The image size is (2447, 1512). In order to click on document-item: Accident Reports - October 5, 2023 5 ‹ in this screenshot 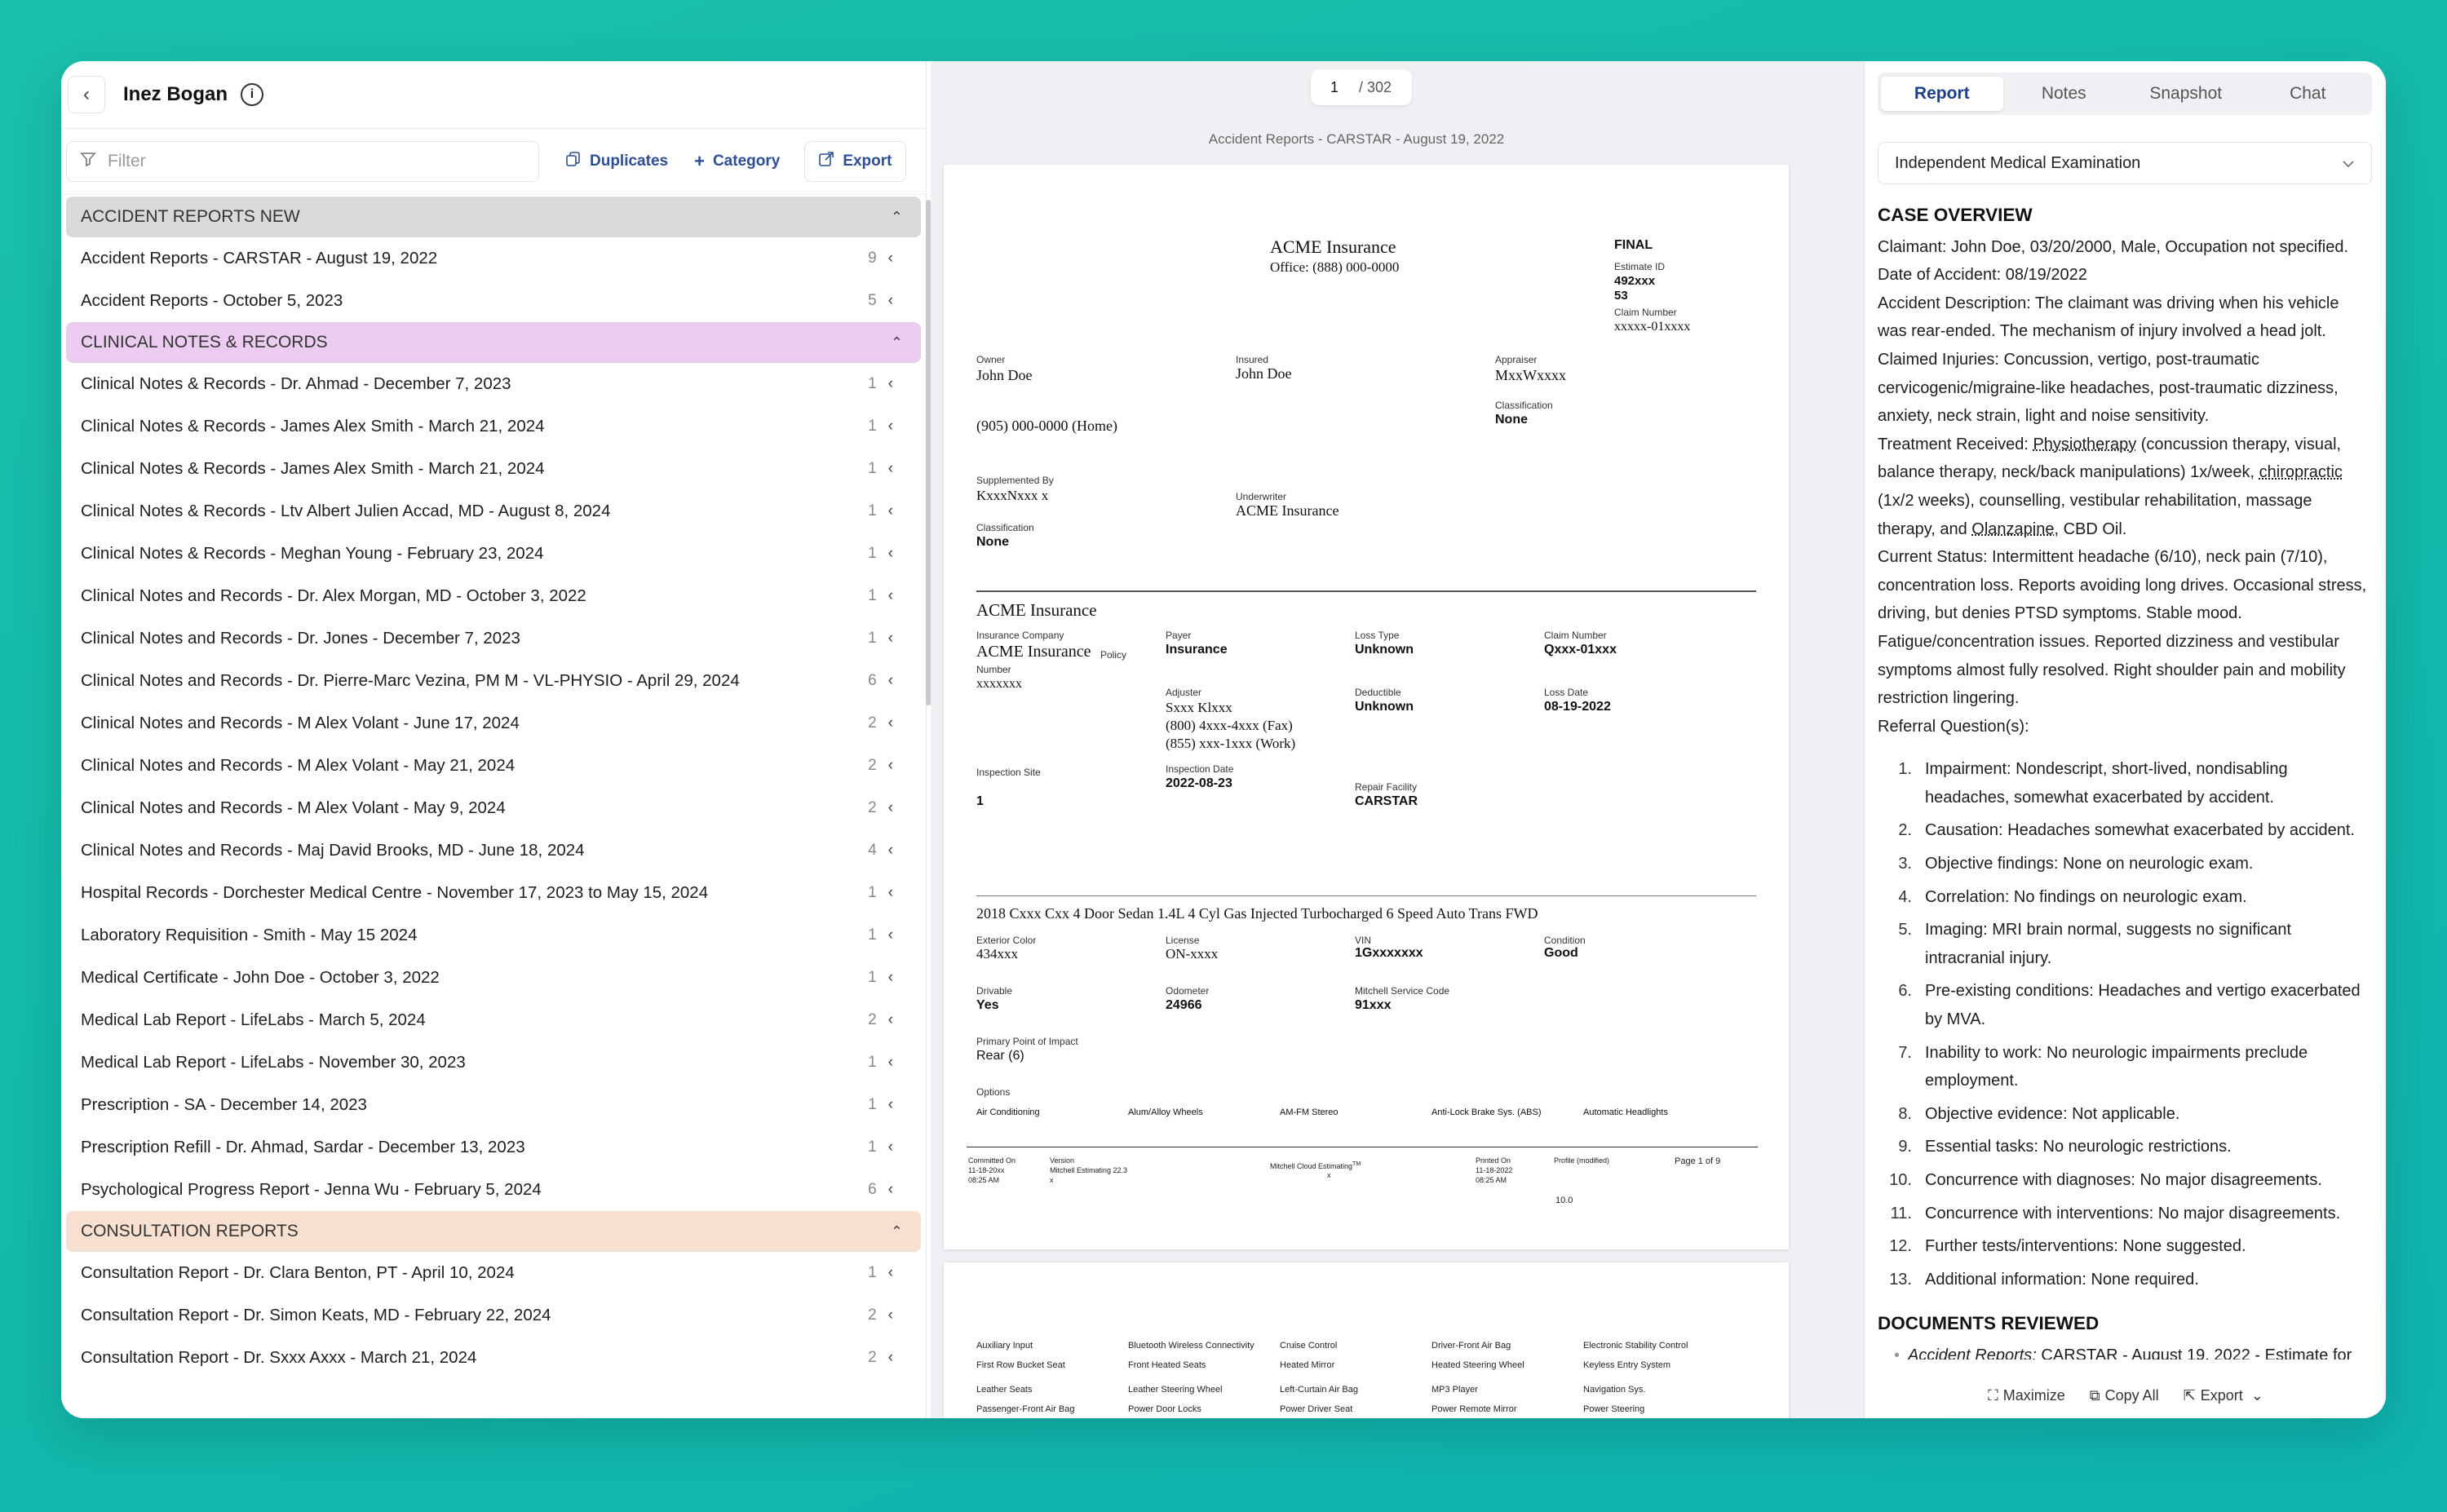, I will do `click(492, 301)`.